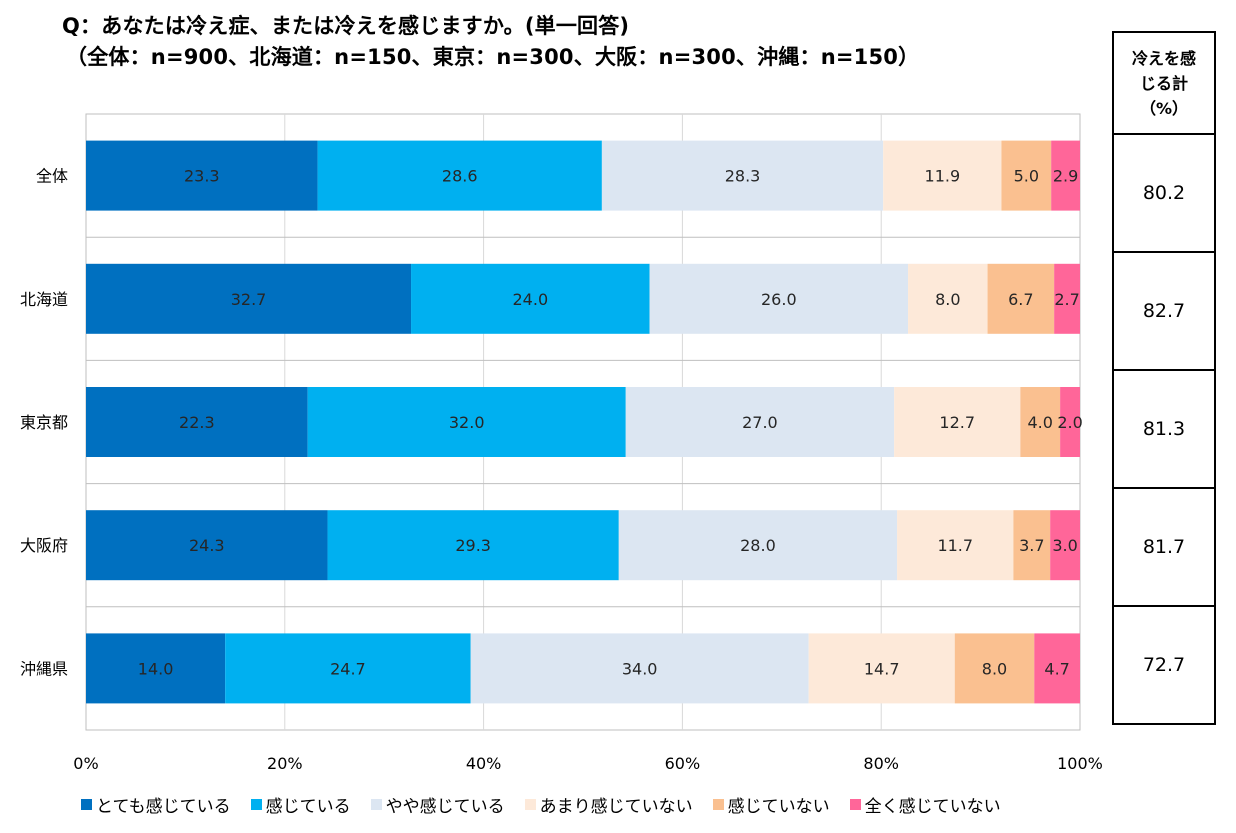  I want to click on legend-label: 全く感じていない, so click(932, 807).